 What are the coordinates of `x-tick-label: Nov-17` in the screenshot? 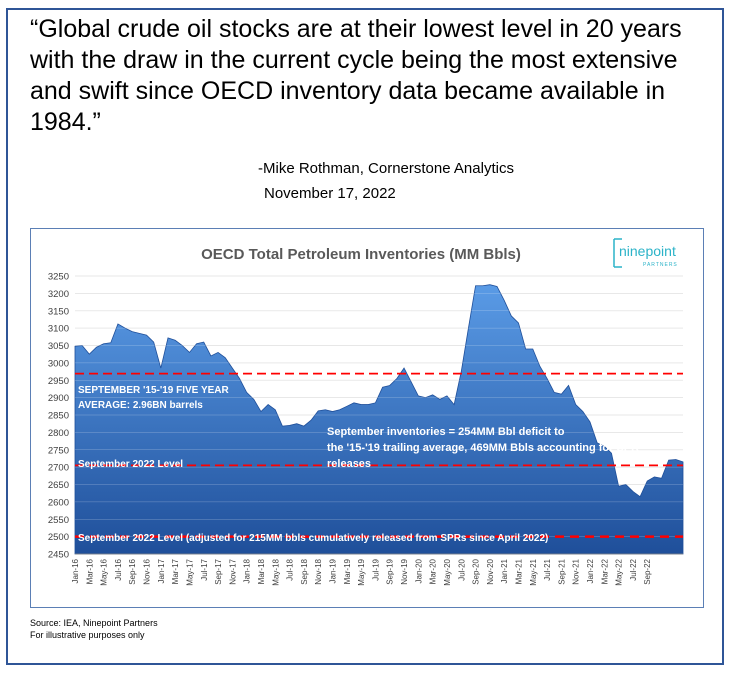 It's located at (232, 571).